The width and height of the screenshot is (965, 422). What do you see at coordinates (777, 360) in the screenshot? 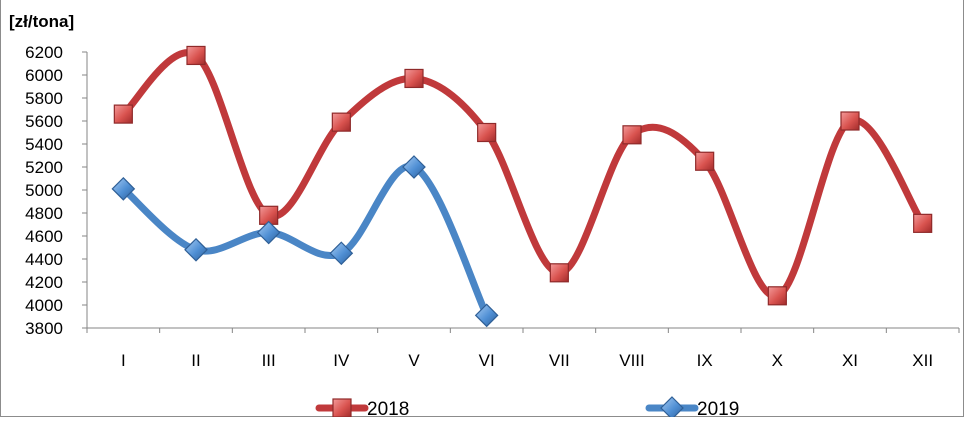
I see `x-tick-label: X` at bounding box center [777, 360].